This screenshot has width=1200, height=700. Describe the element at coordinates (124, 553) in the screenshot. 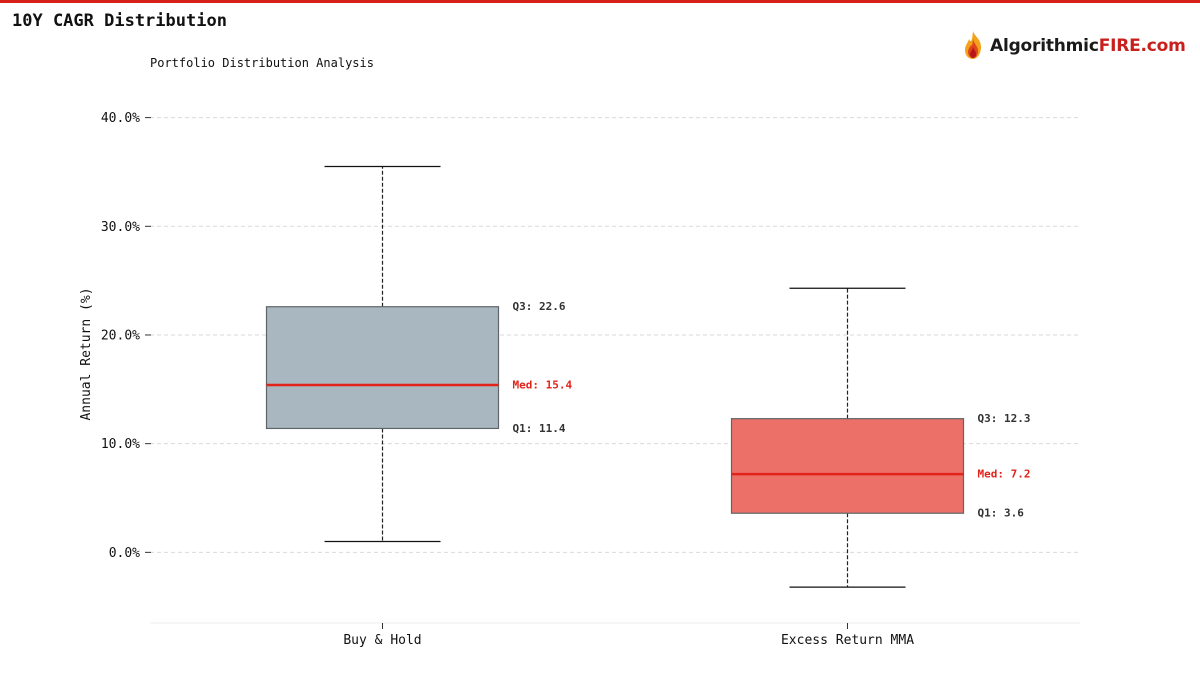

I see `y-tick-label: 0.0%` at that location.